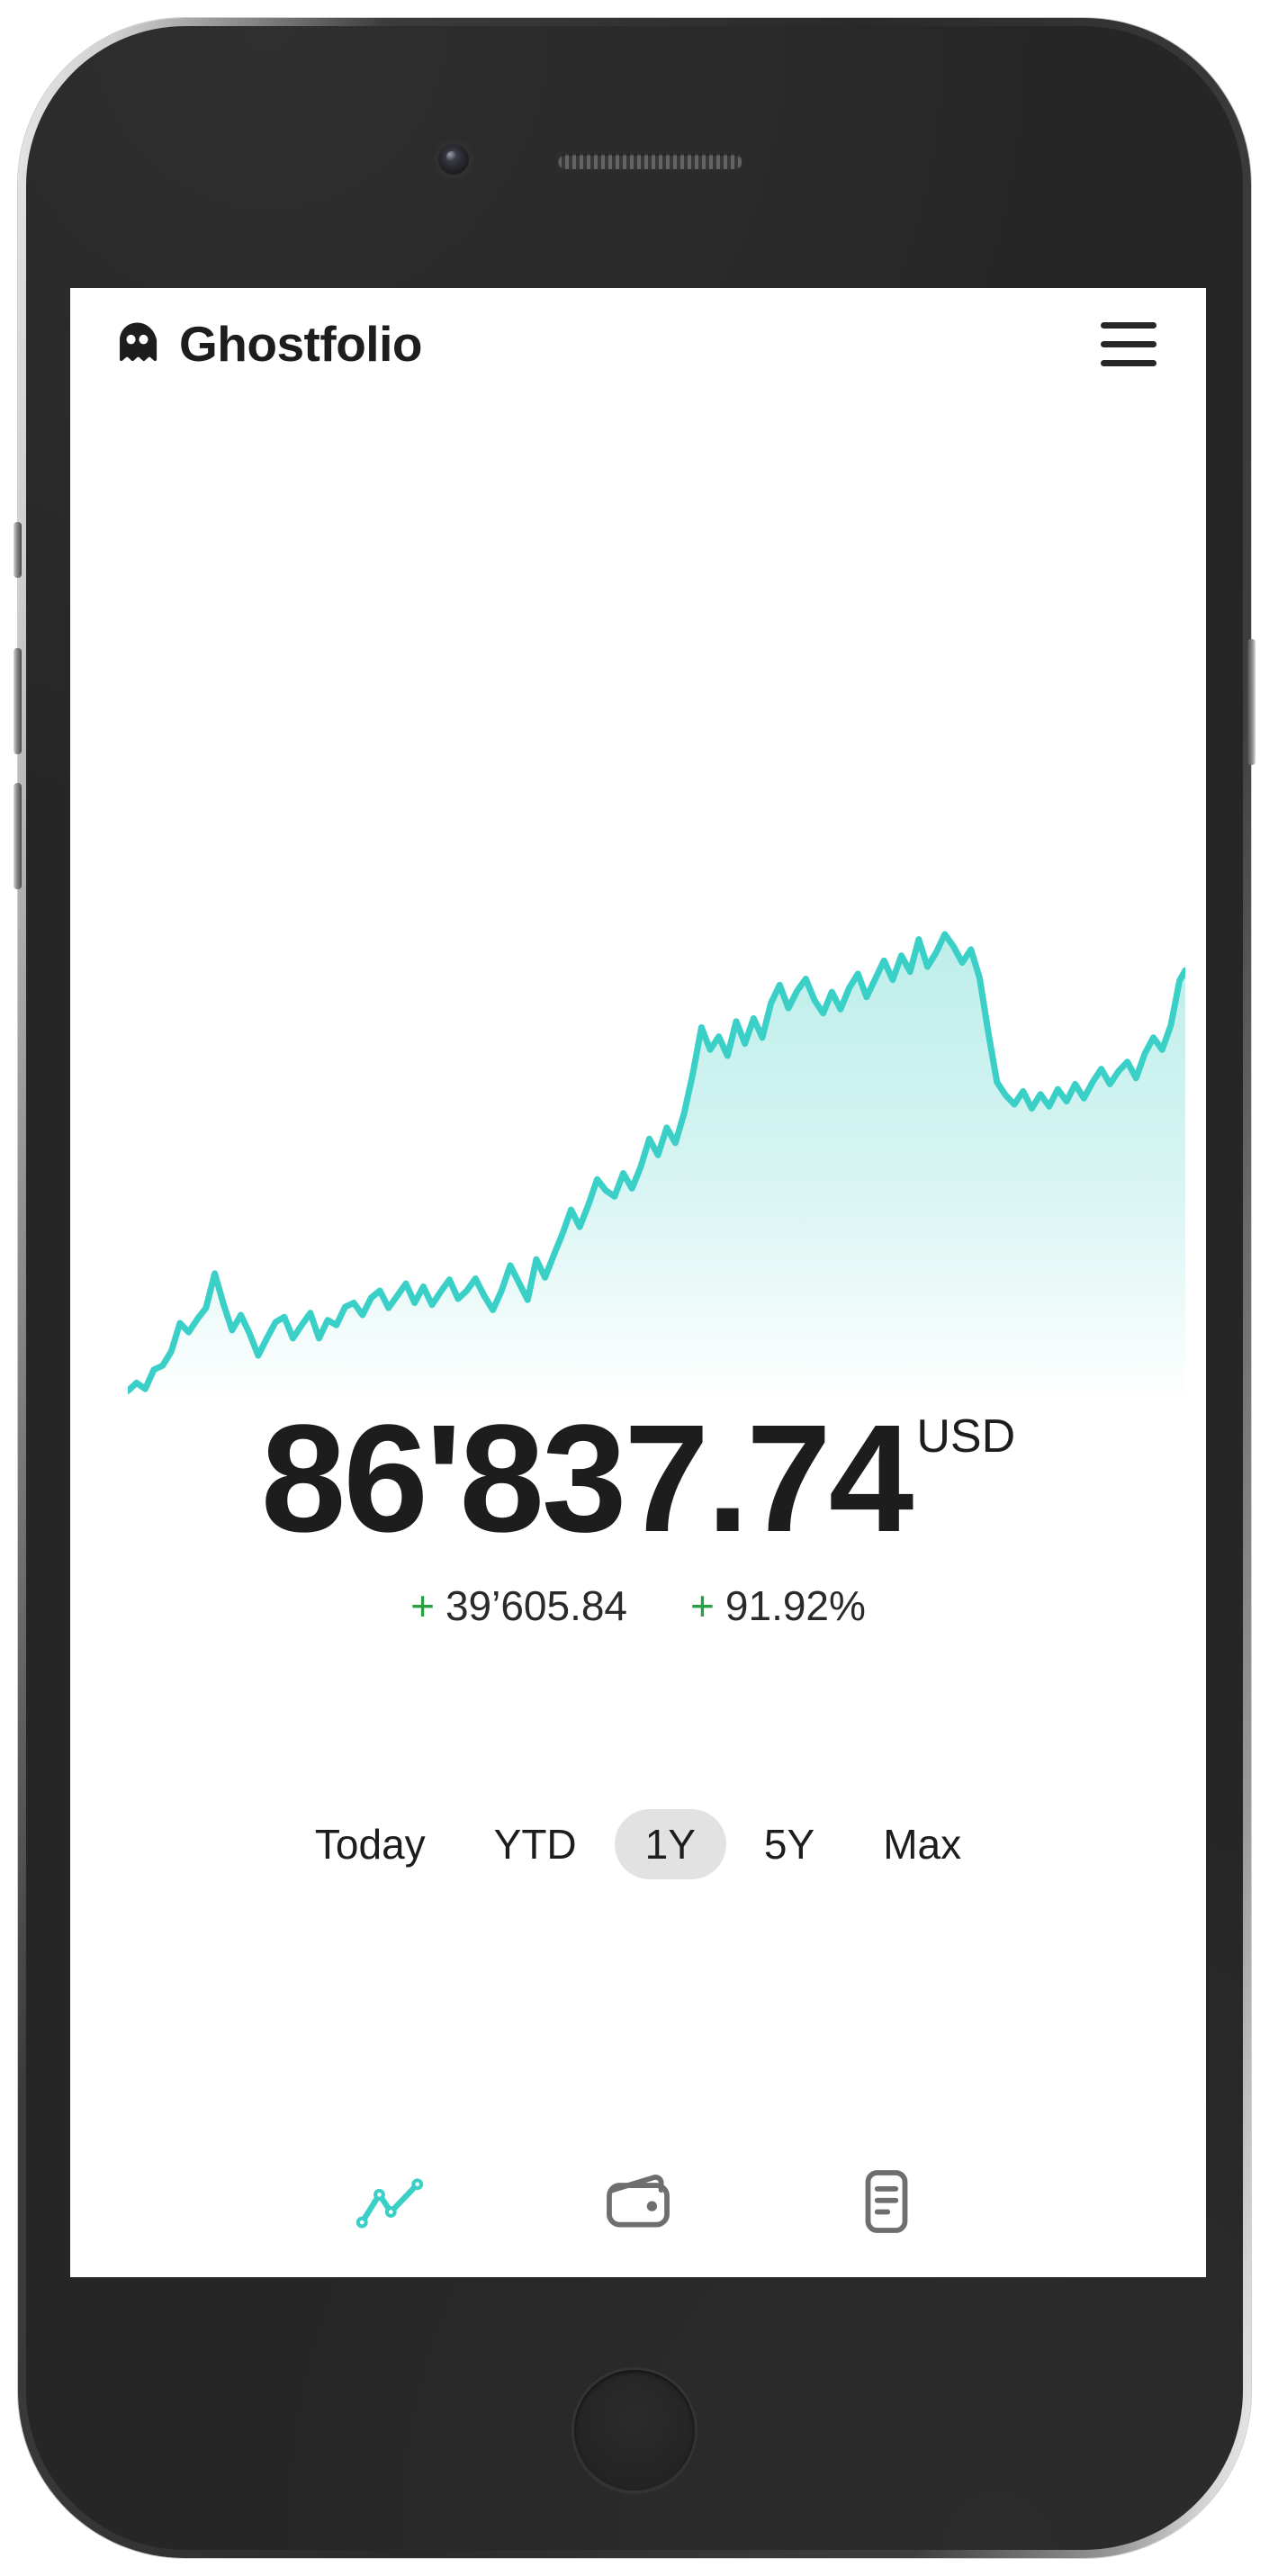  I want to click on portfolio-value-currency: USD, so click(966, 1436).